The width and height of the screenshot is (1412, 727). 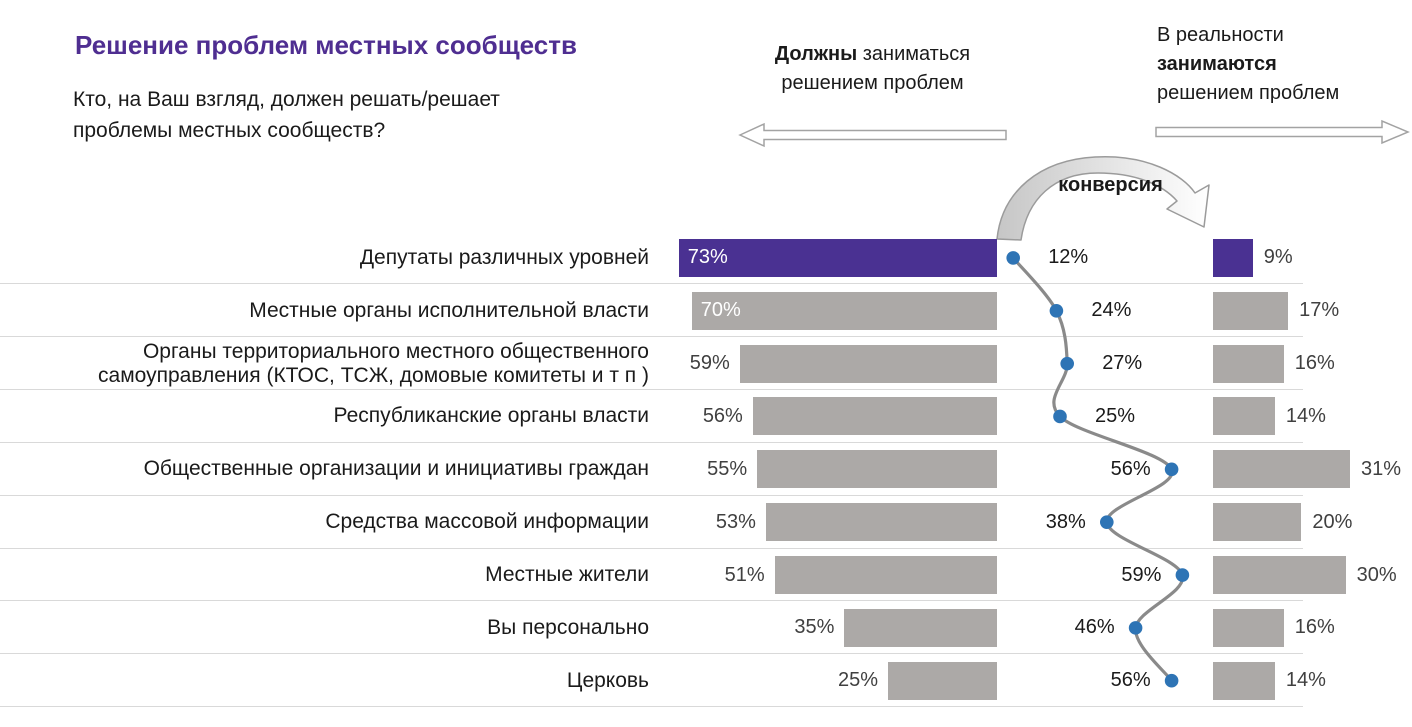 I want to click on reality-bar-value: 20%, so click(x=1332, y=521).